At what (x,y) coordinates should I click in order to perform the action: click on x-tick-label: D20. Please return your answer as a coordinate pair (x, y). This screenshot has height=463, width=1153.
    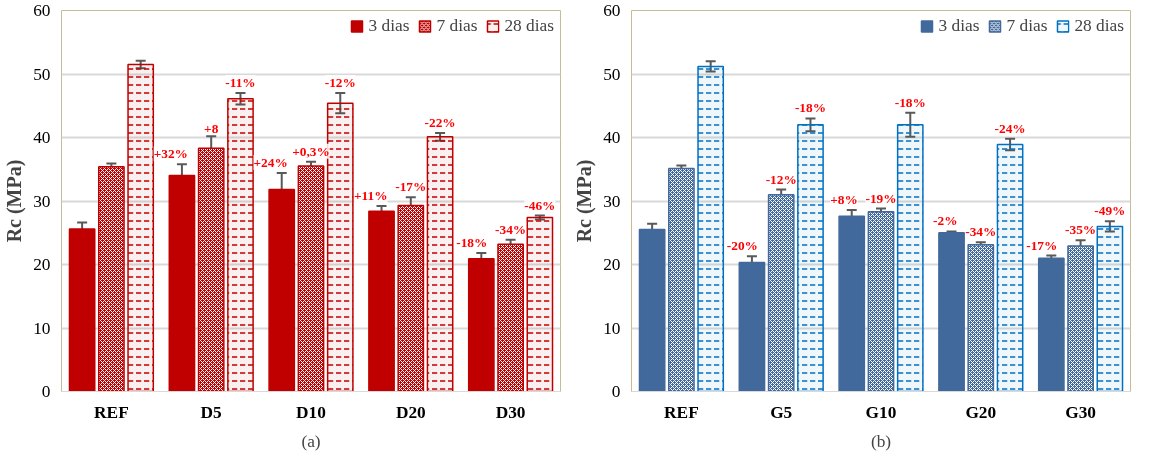
    Looking at the image, I should click on (410, 412).